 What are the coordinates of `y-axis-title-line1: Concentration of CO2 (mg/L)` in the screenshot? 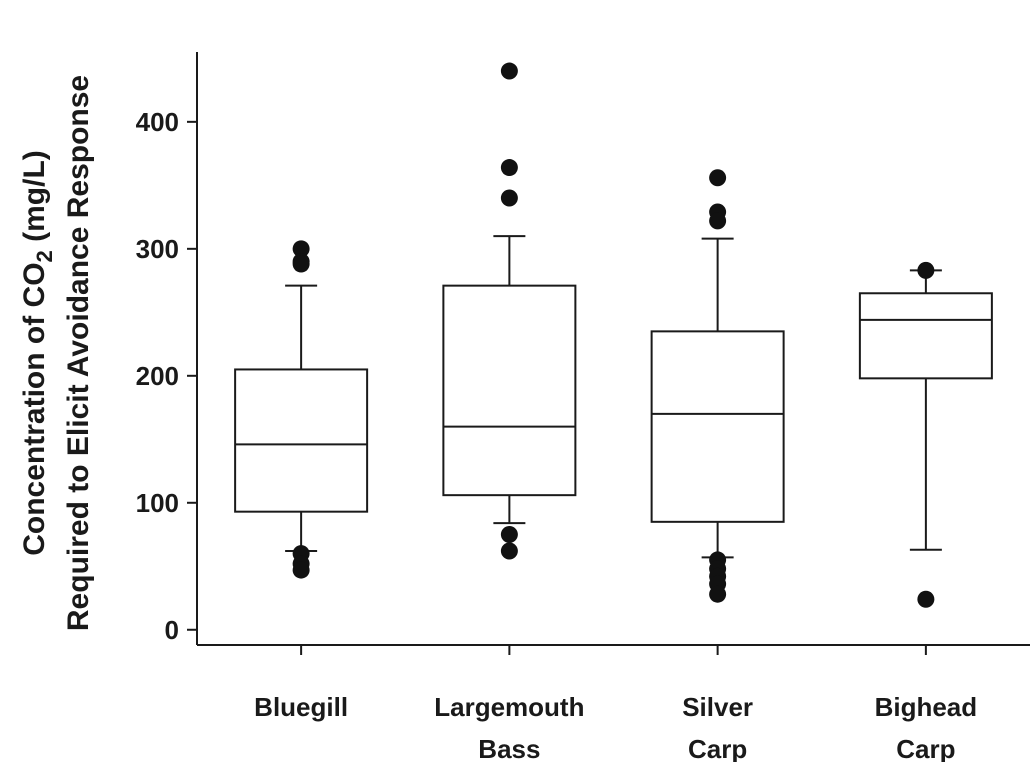 It's located at (37, 353).